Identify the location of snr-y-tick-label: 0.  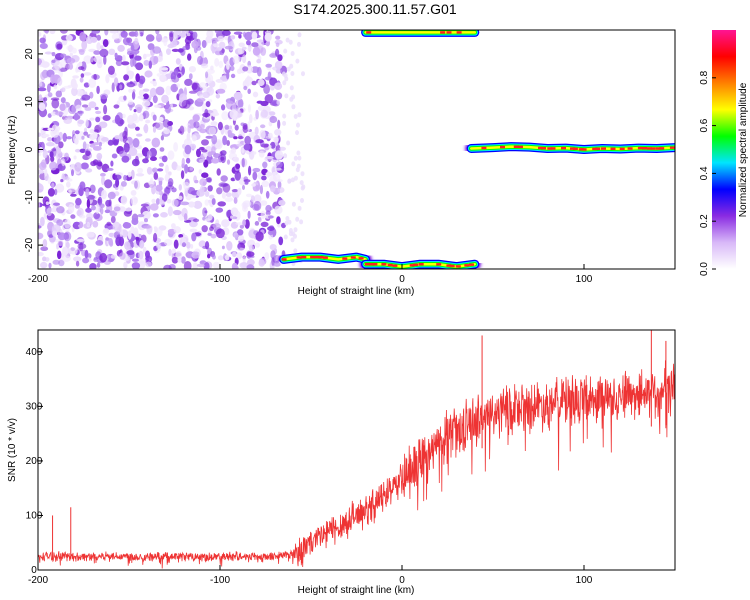
(34, 570).